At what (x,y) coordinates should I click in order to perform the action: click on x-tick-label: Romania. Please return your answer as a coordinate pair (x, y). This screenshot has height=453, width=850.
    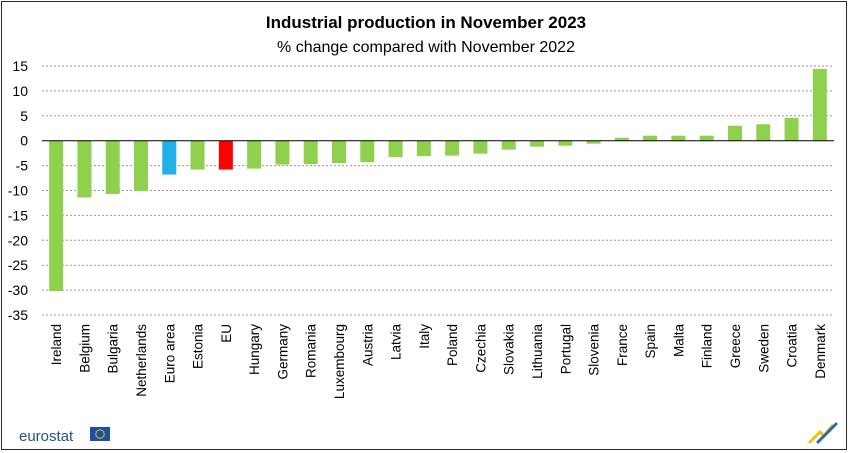
    Looking at the image, I should click on (311, 351).